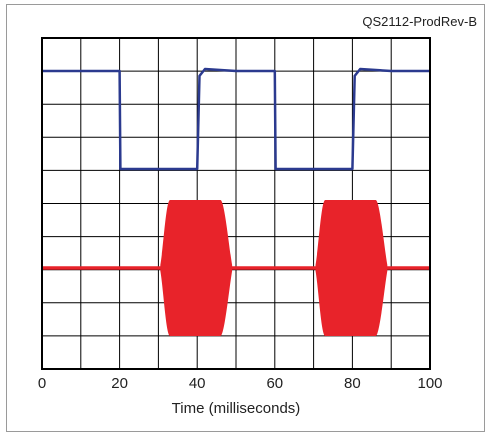 The width and height of the screenshot is (497, 442). Describe the element at coordinates (240, 383) in the screenshot. I see `x-tick-labels: 0 20 40 60 80 100` at that location.